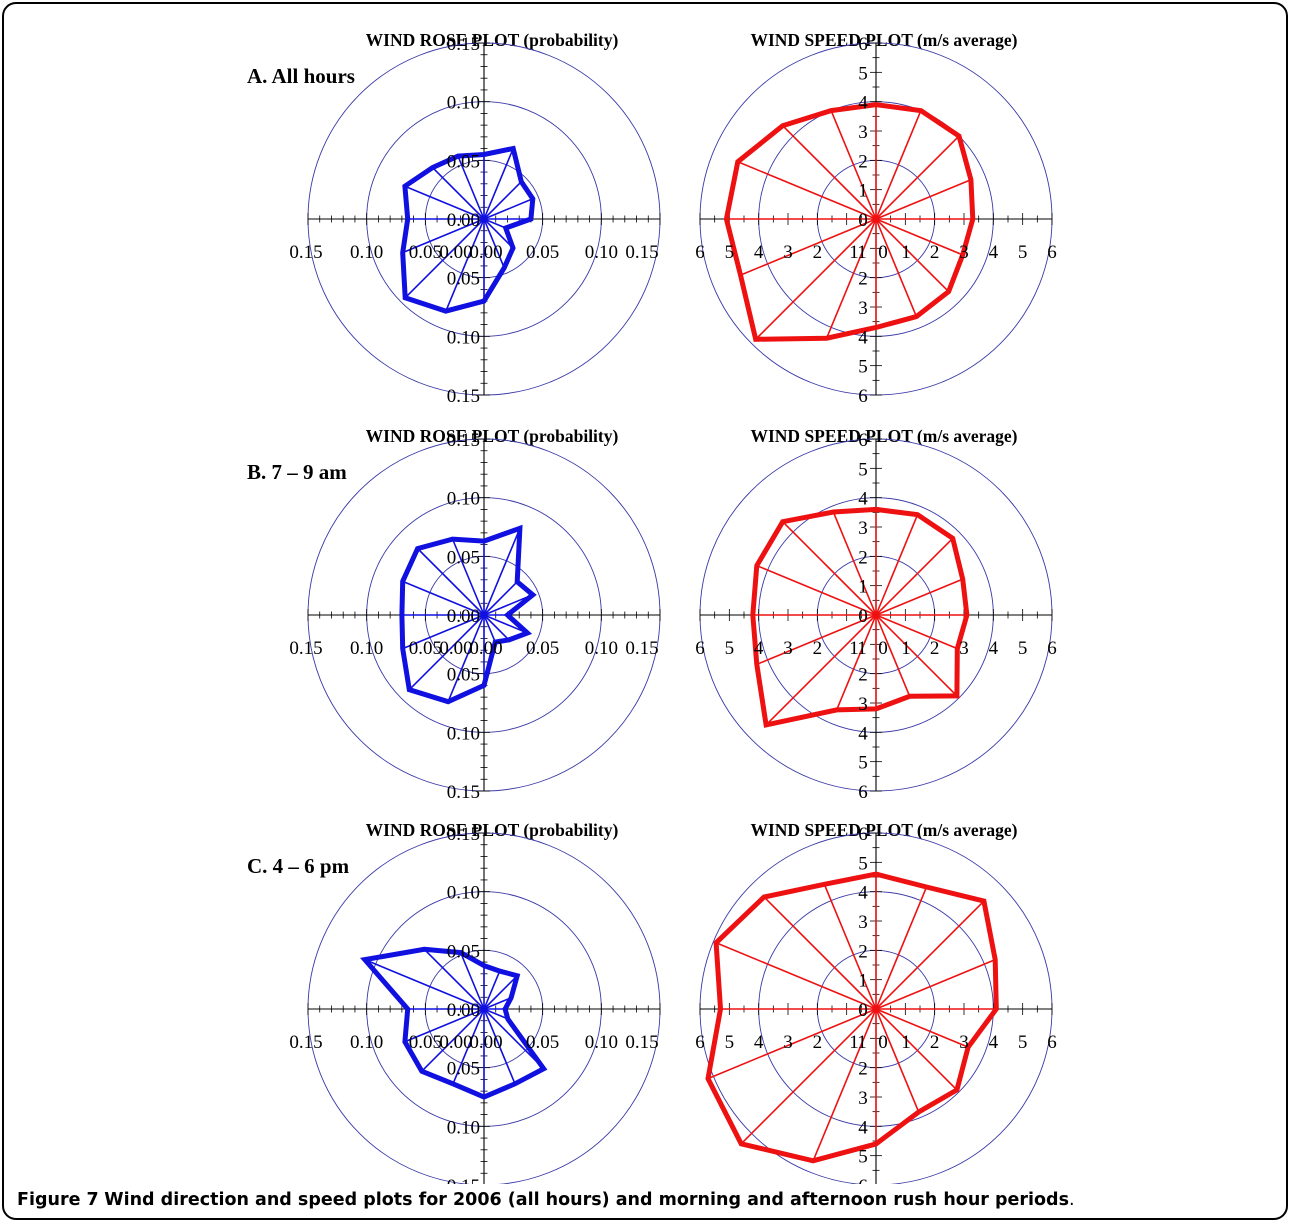 The image size is (1292, 1224). What do you see at coordinates (366, 648) in the screenshot?
I see `x-tick-label: 0.10` at bounding box center [366, 648].